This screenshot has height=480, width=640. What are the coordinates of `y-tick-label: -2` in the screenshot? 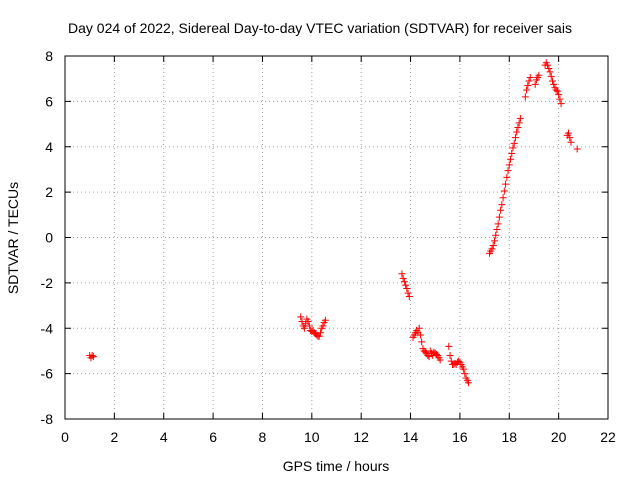 It's located at (47, 283).